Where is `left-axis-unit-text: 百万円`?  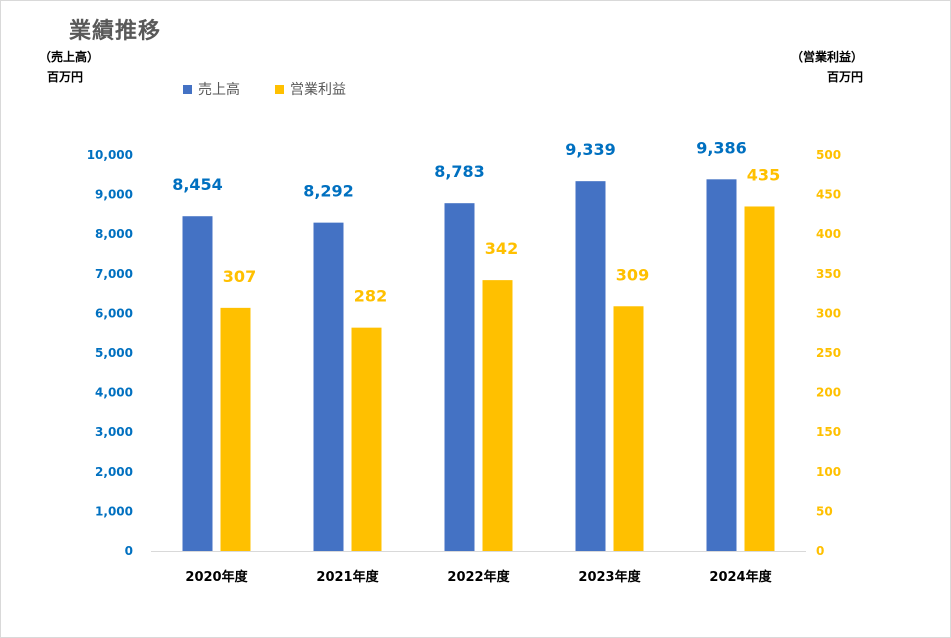
left-axis-unit-text: 百万円 is located at coordinates (65, 77).